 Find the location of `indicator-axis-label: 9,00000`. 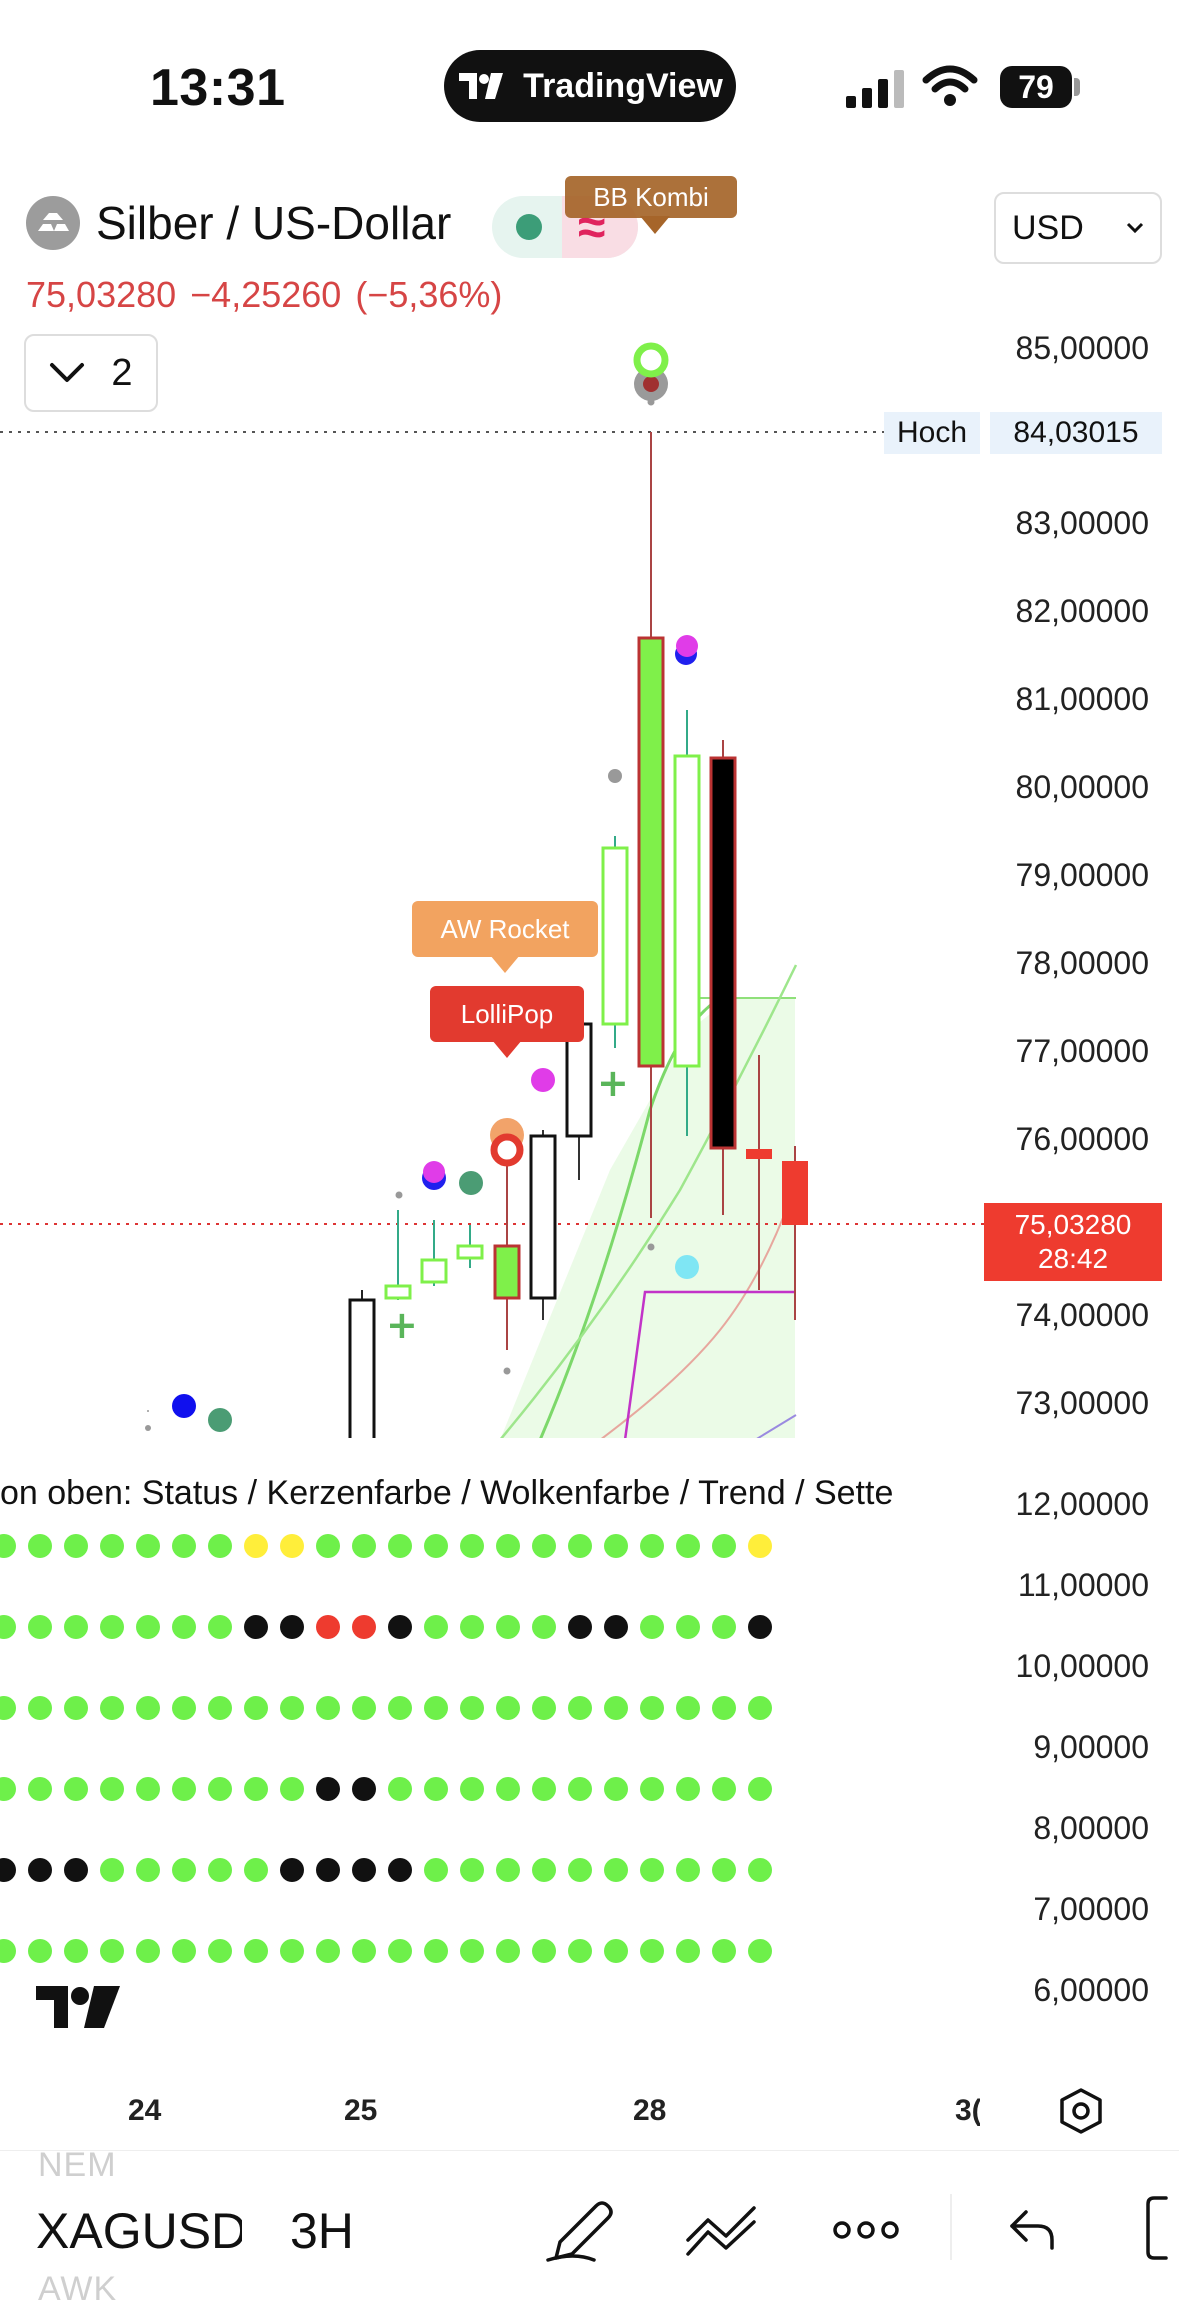

indicator-axis-label: 9,00000 is located at coordinates (1091, 1747).